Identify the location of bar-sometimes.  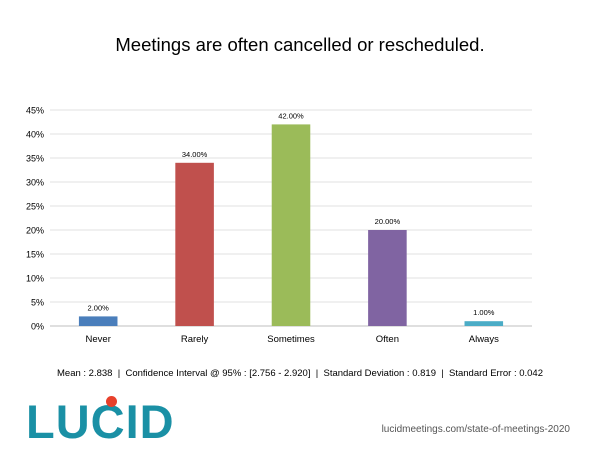
(291, 225).